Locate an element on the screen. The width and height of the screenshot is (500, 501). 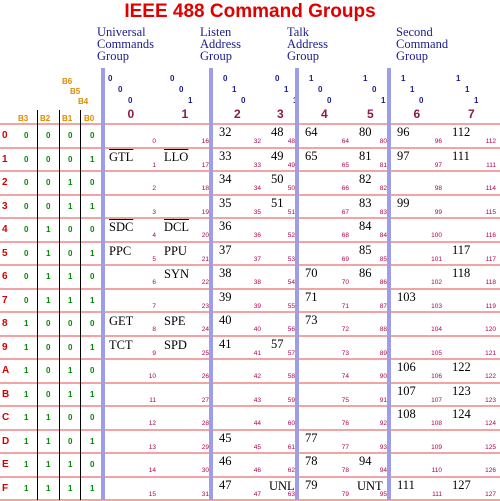
cell-number: 67 is located at coordinates (345, 212).